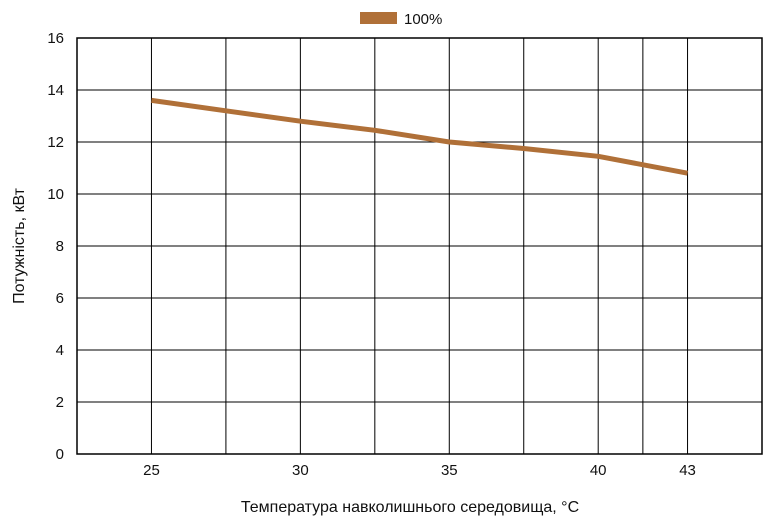 The width and height of the screenshot is (771, 522). Describe the element at coordinates (423, 19) in the screenshot. I see `legend-label-100: 100%` at that location.